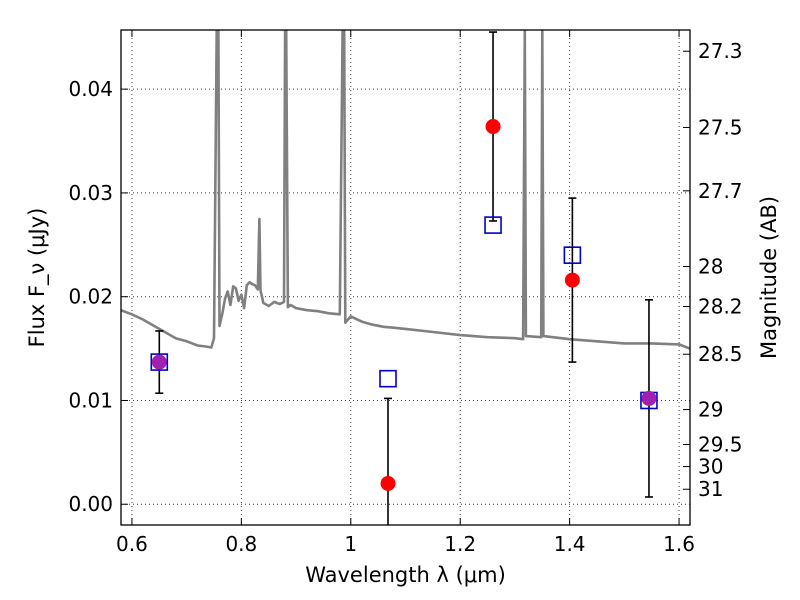 This screenshot has width=800, height=600. Describe the element at coordinates (37, 278) in the screenshot. I see `y-axis-label: Flux F_ν (μJy)` at that location.